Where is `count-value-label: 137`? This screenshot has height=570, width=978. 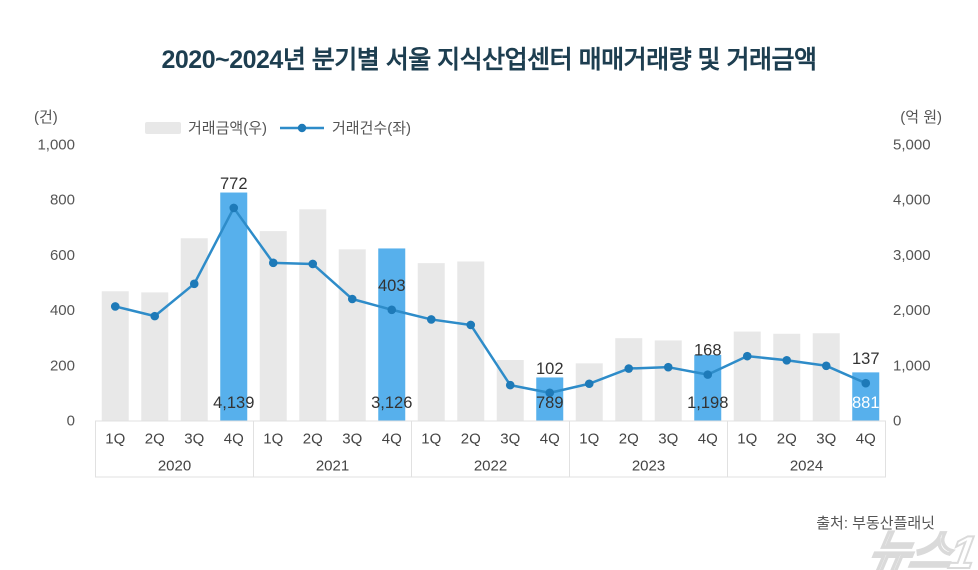 count-value-label: 137 is located at coordinates (866, 359).